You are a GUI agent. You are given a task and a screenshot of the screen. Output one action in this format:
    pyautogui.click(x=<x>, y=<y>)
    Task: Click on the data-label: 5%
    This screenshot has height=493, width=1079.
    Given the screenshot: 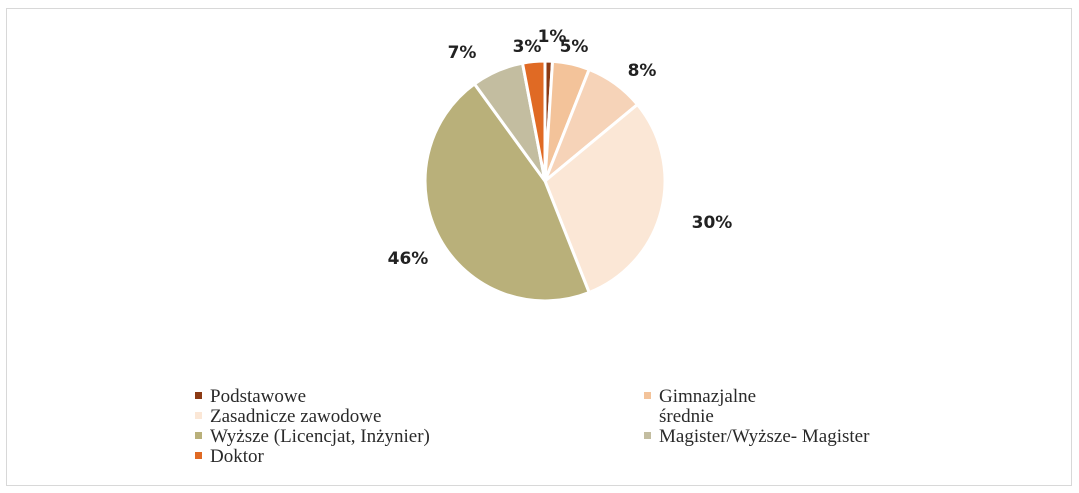 What is the action you would take?
    pyautogui.click(x=574, y=47)
    